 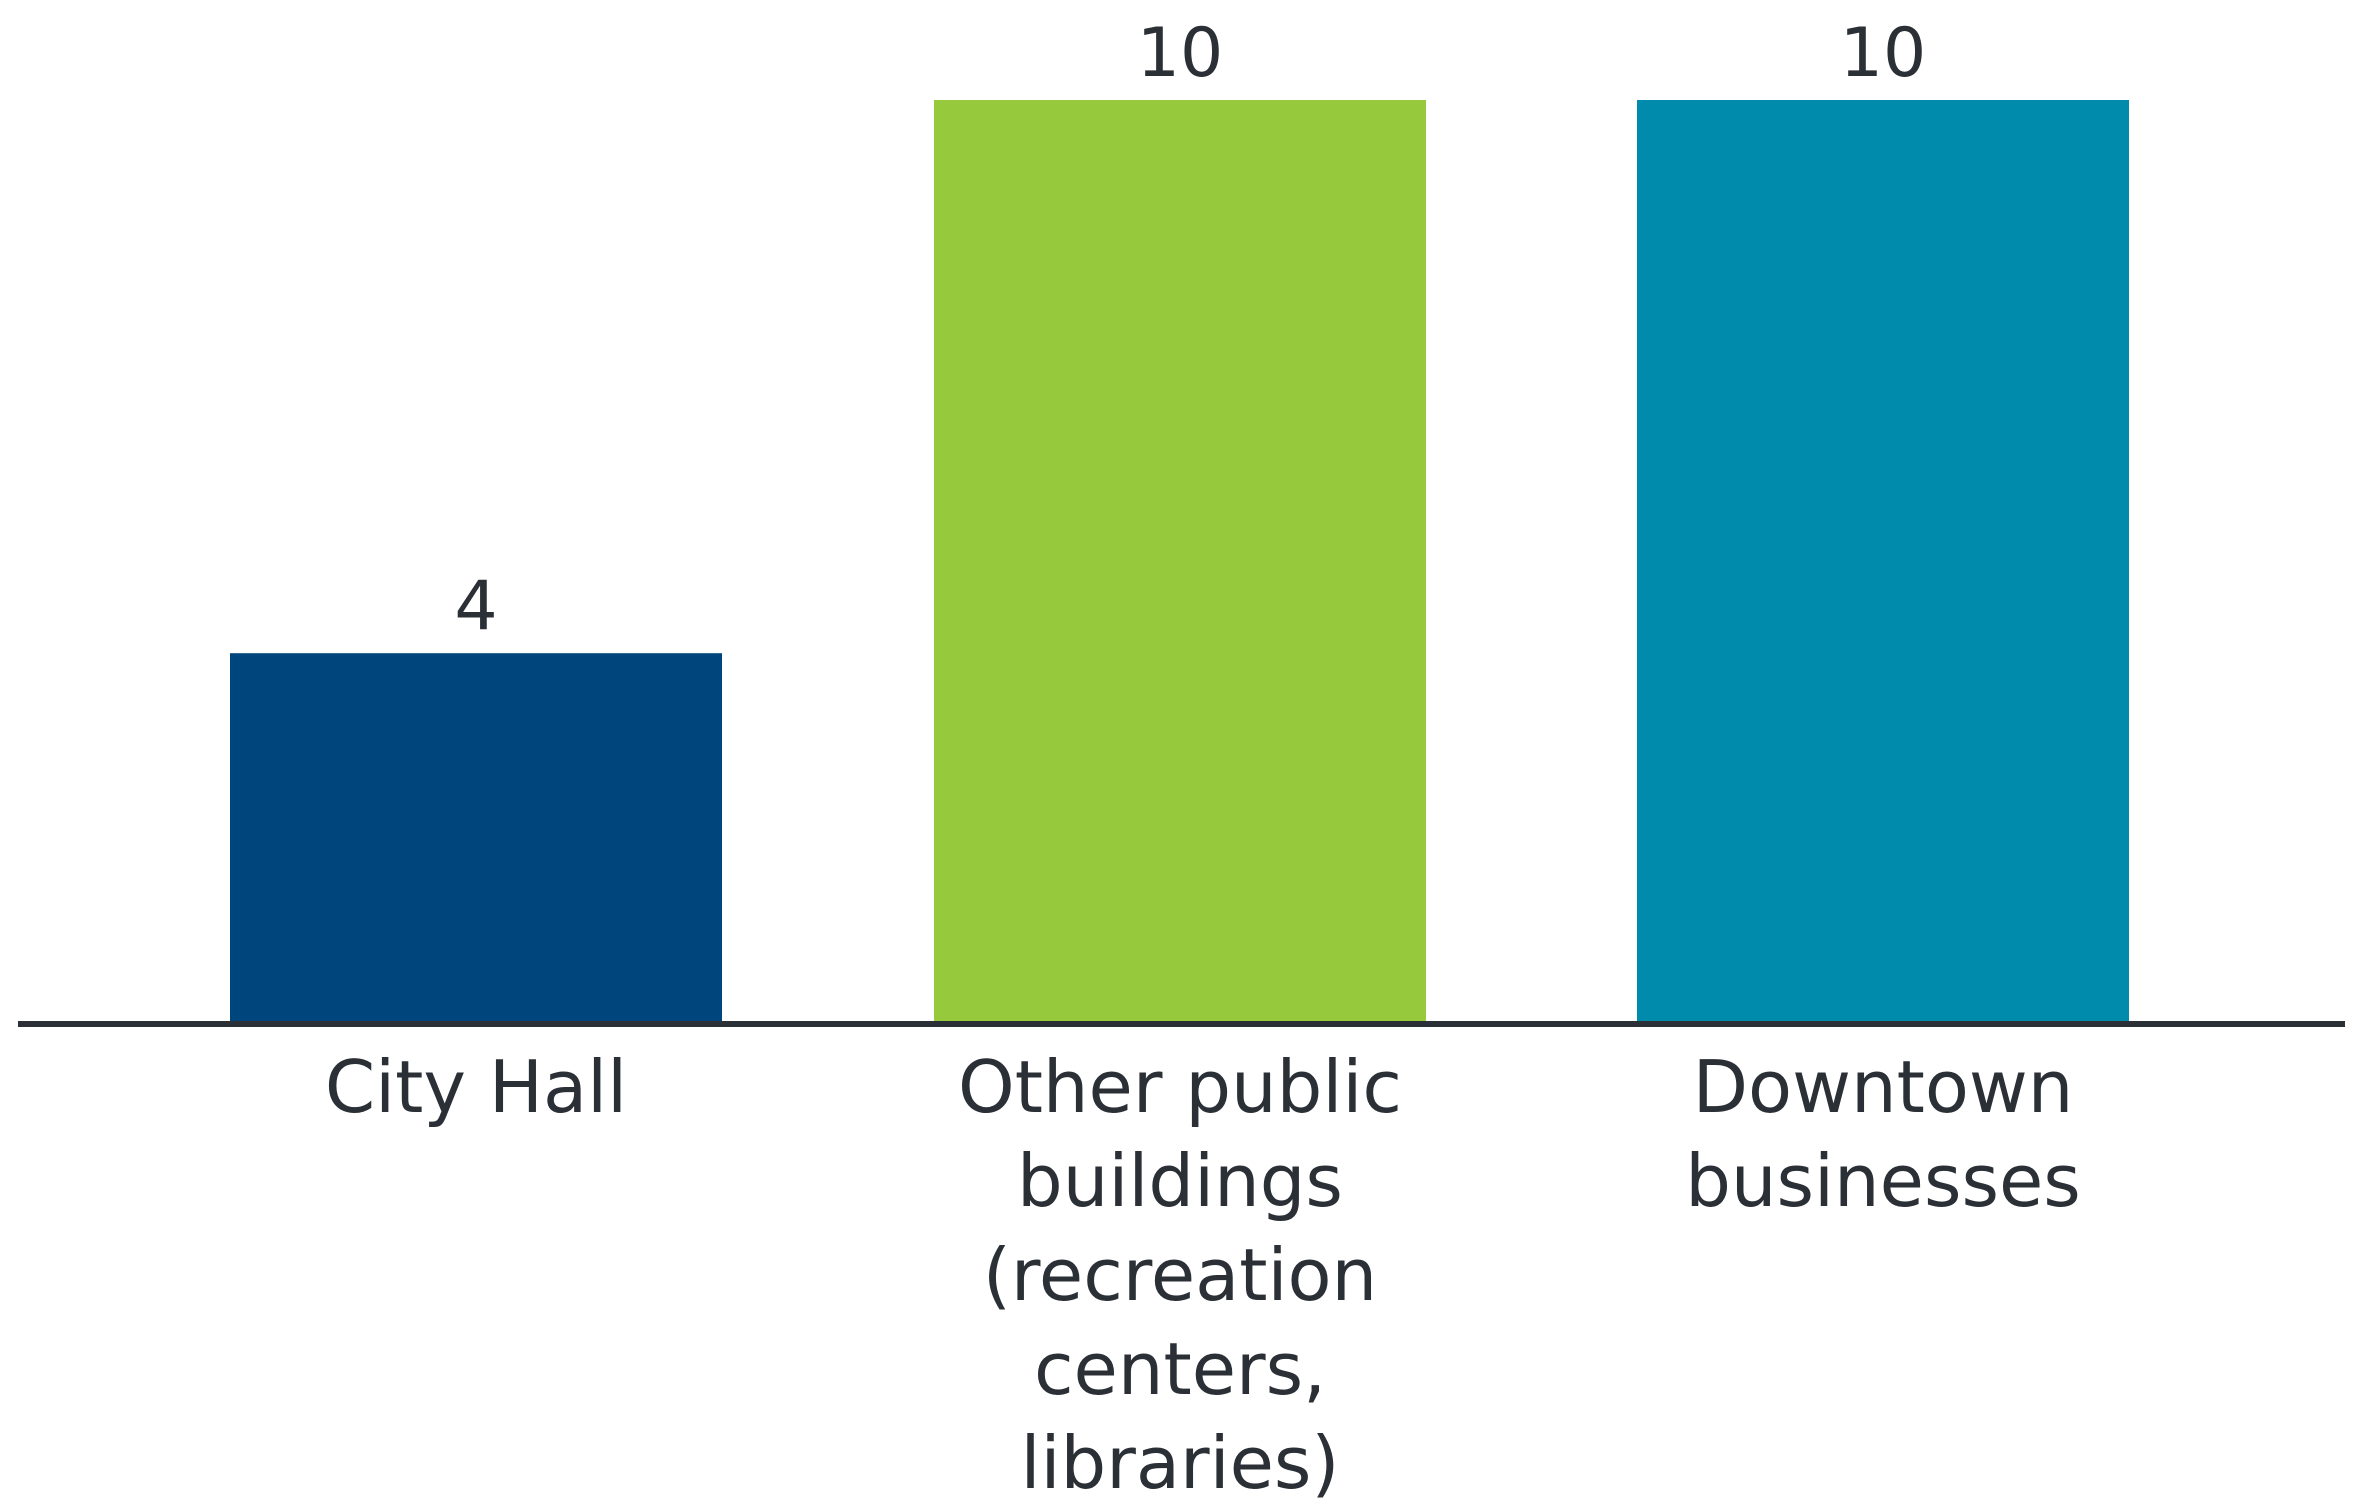 I want to click on category-label-line: (recreation, so click(x=1180, y=1275).